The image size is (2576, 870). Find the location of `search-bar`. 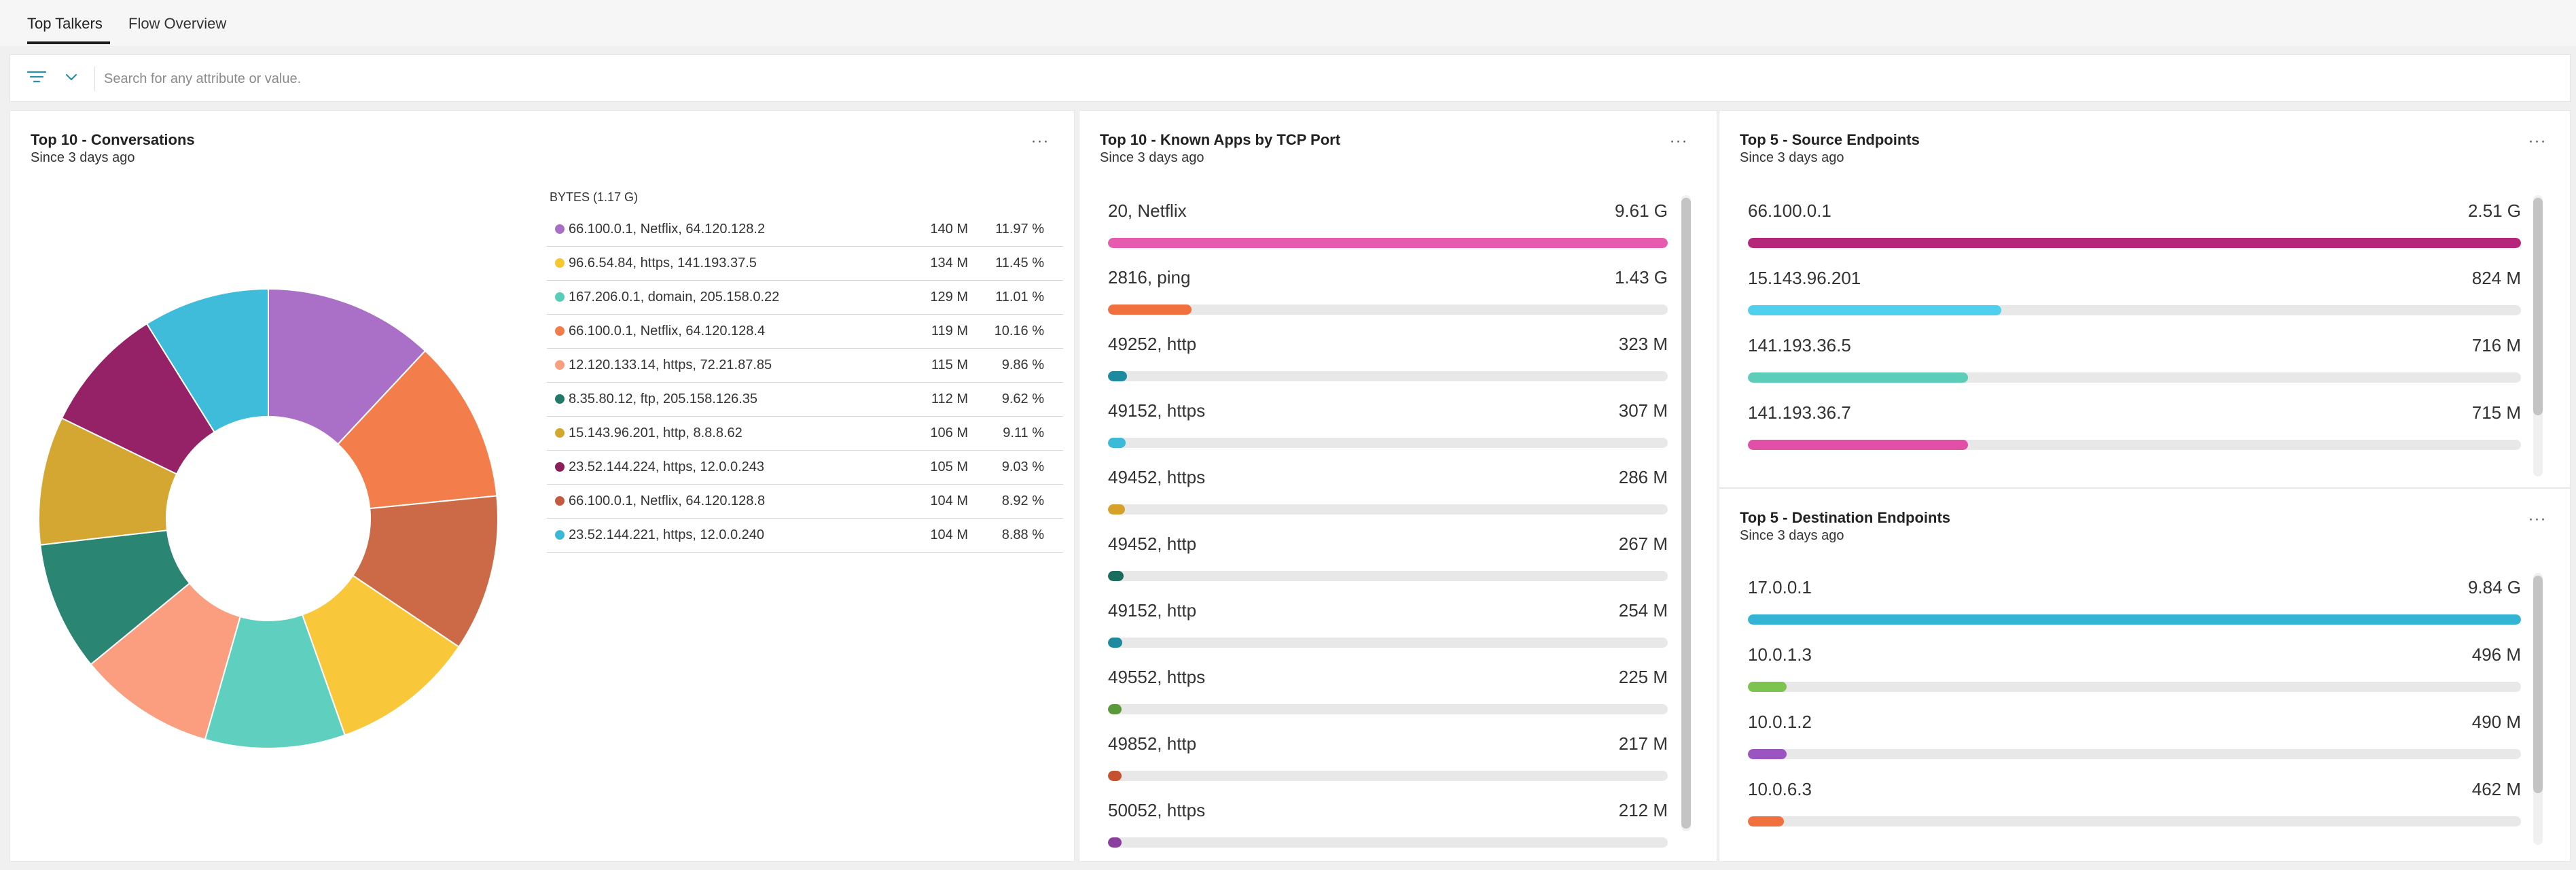

search-bar is located at coordinates (1290, 78).